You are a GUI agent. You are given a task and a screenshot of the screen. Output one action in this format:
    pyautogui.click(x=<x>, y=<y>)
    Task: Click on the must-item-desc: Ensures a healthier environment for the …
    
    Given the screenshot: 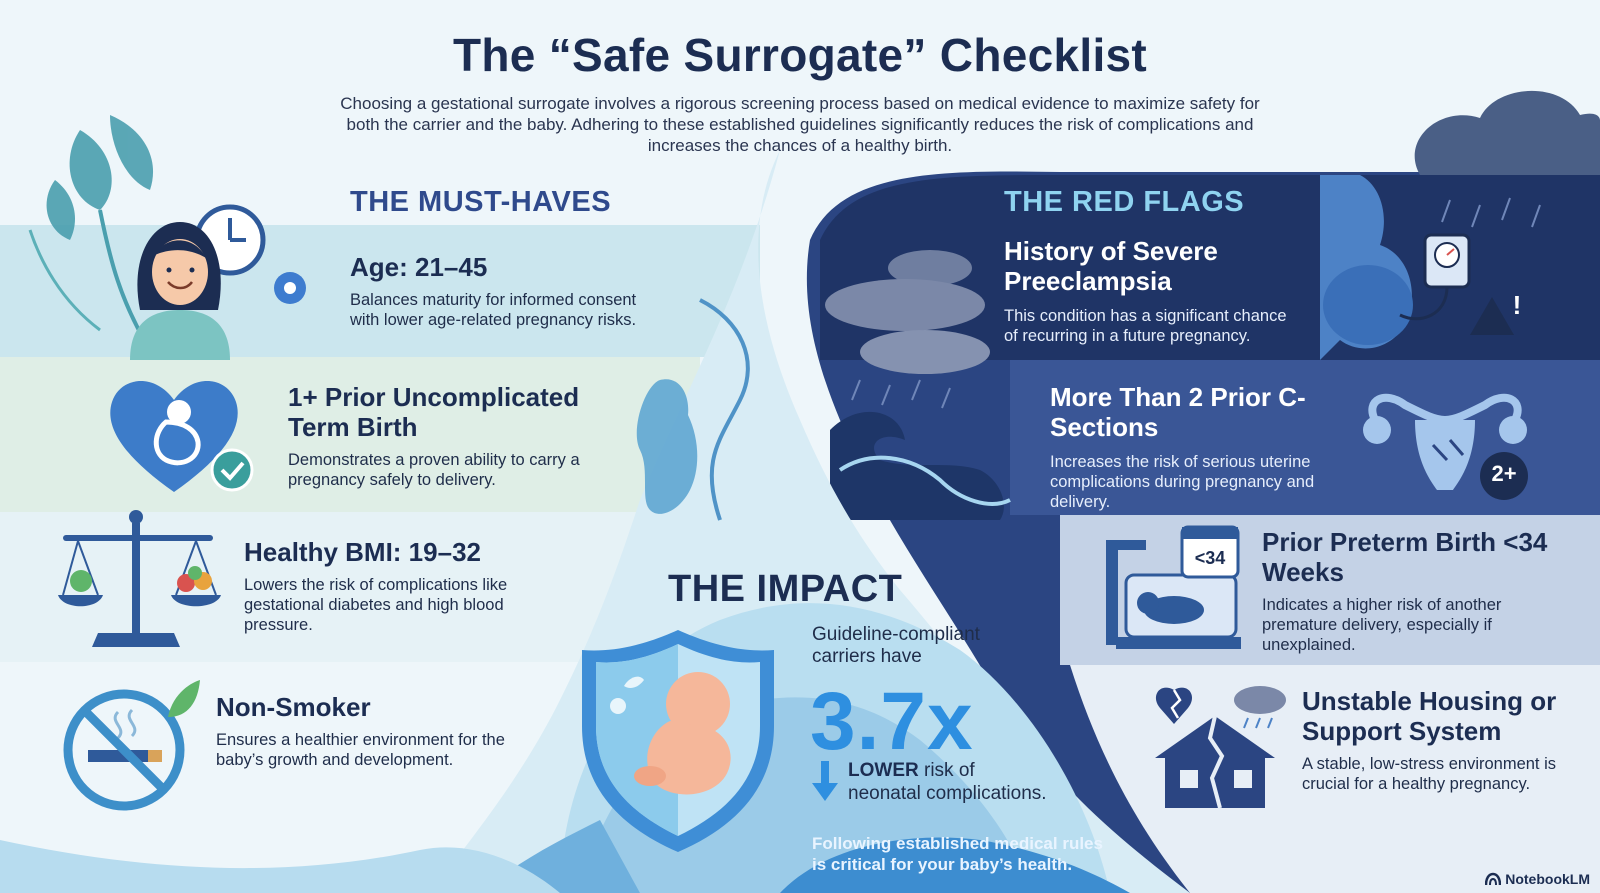 What is the action you would take?
    pyautogui.click(x=360, y=750)
    